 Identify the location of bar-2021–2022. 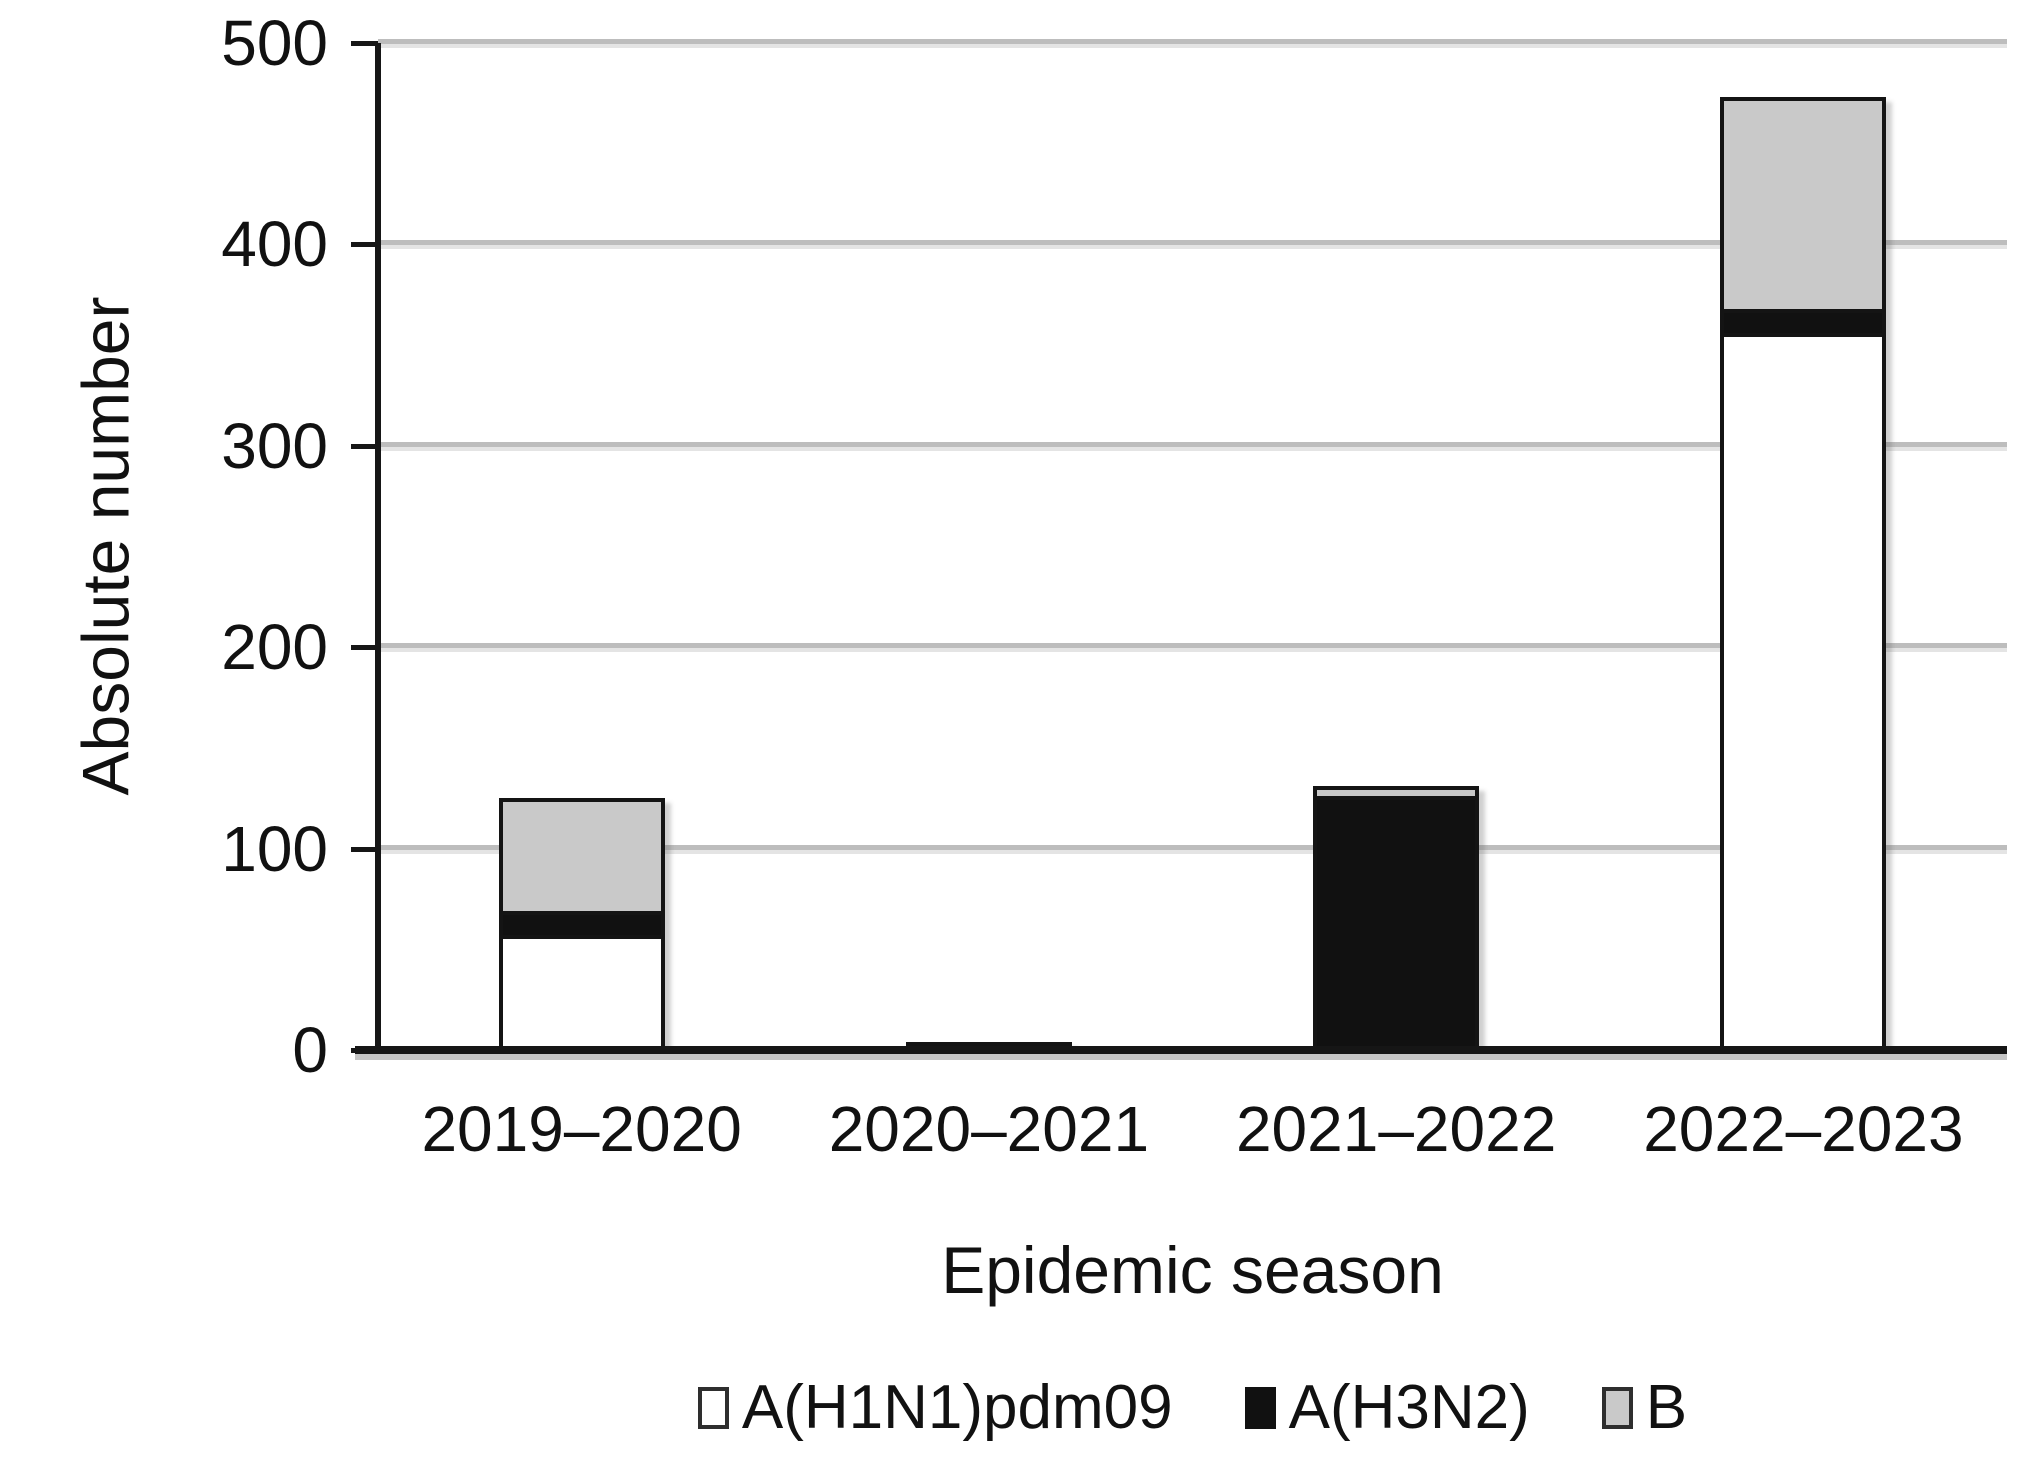
(1396, 918).